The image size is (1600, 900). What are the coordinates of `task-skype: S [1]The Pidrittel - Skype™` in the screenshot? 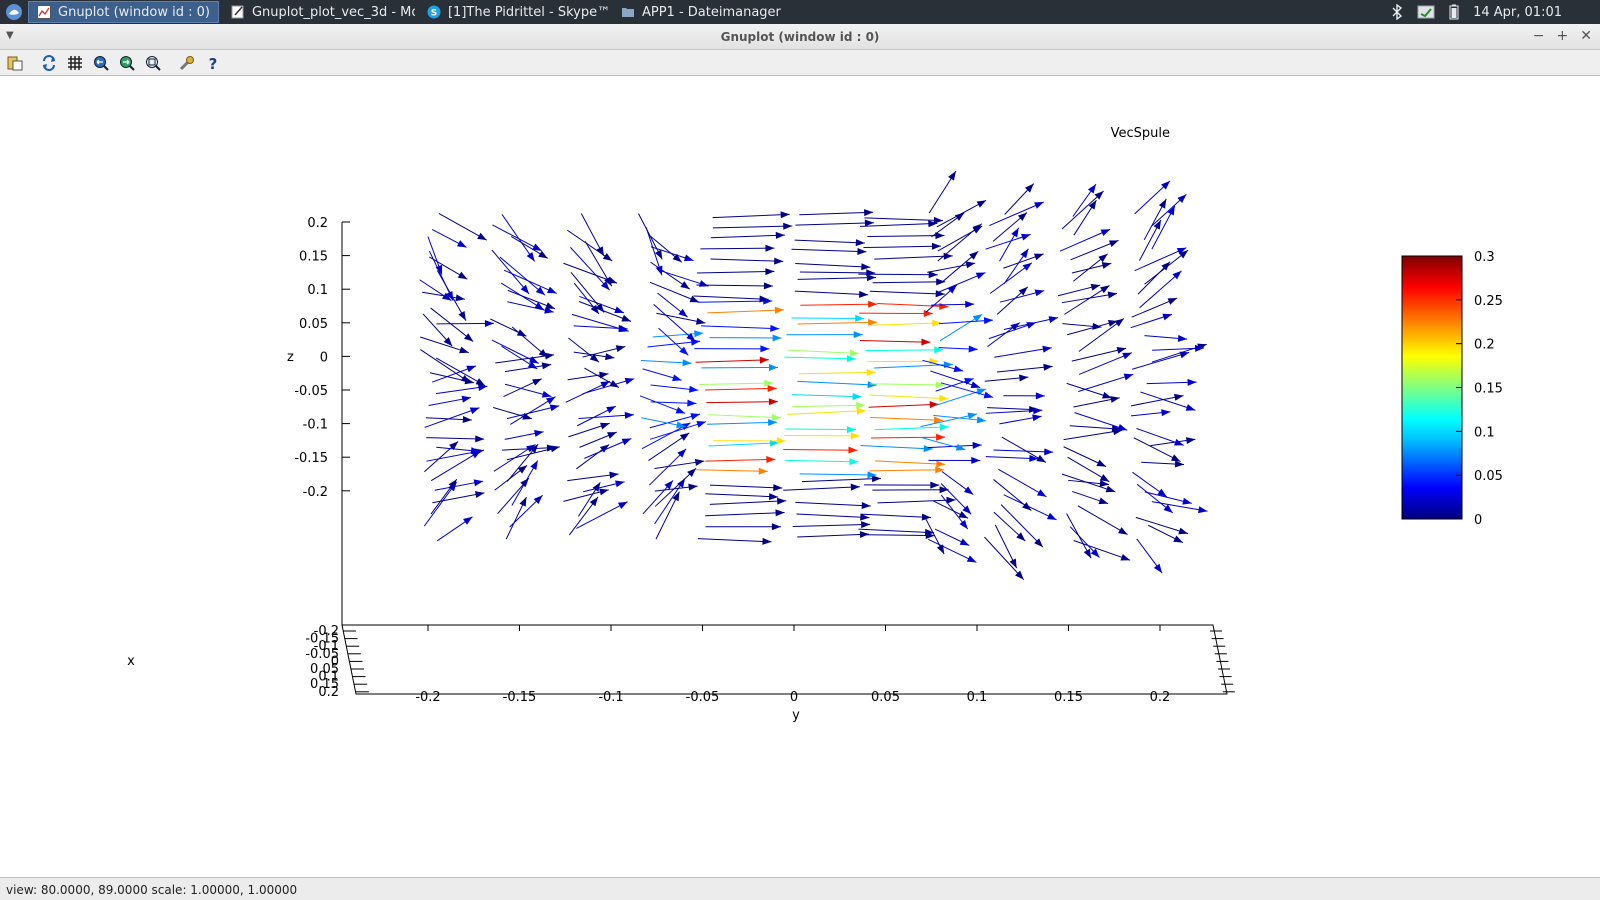 It's located at (514, 12).